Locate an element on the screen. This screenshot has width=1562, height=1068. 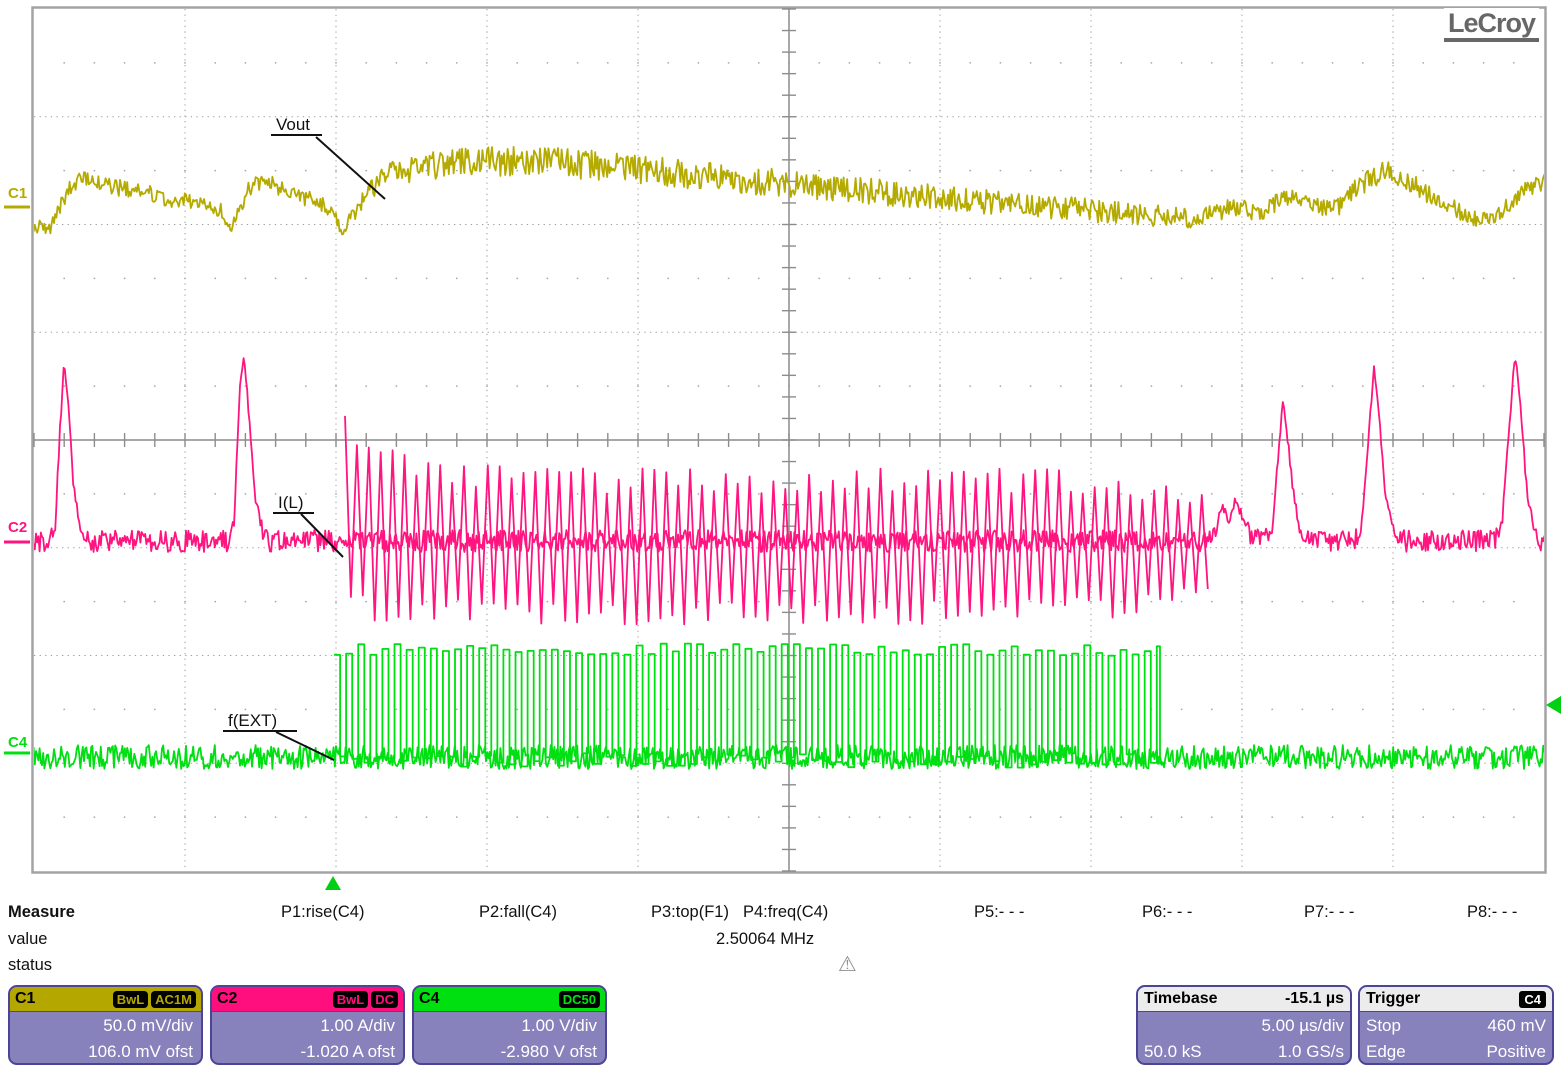
warning-icon: ⚠ is located at coordinates (847, 964).